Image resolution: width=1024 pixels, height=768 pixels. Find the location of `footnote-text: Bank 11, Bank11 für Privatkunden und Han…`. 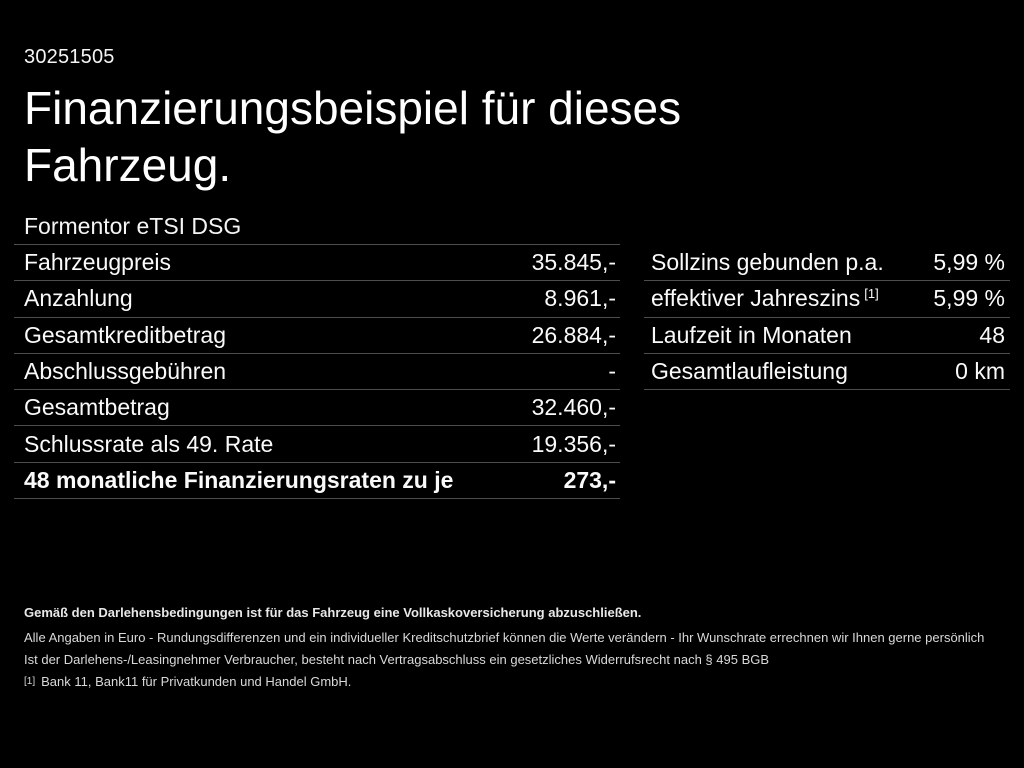

footnote-text: Bank 11, Bank11 für Privatkunden und Han… is located at coordinates (196, 681).